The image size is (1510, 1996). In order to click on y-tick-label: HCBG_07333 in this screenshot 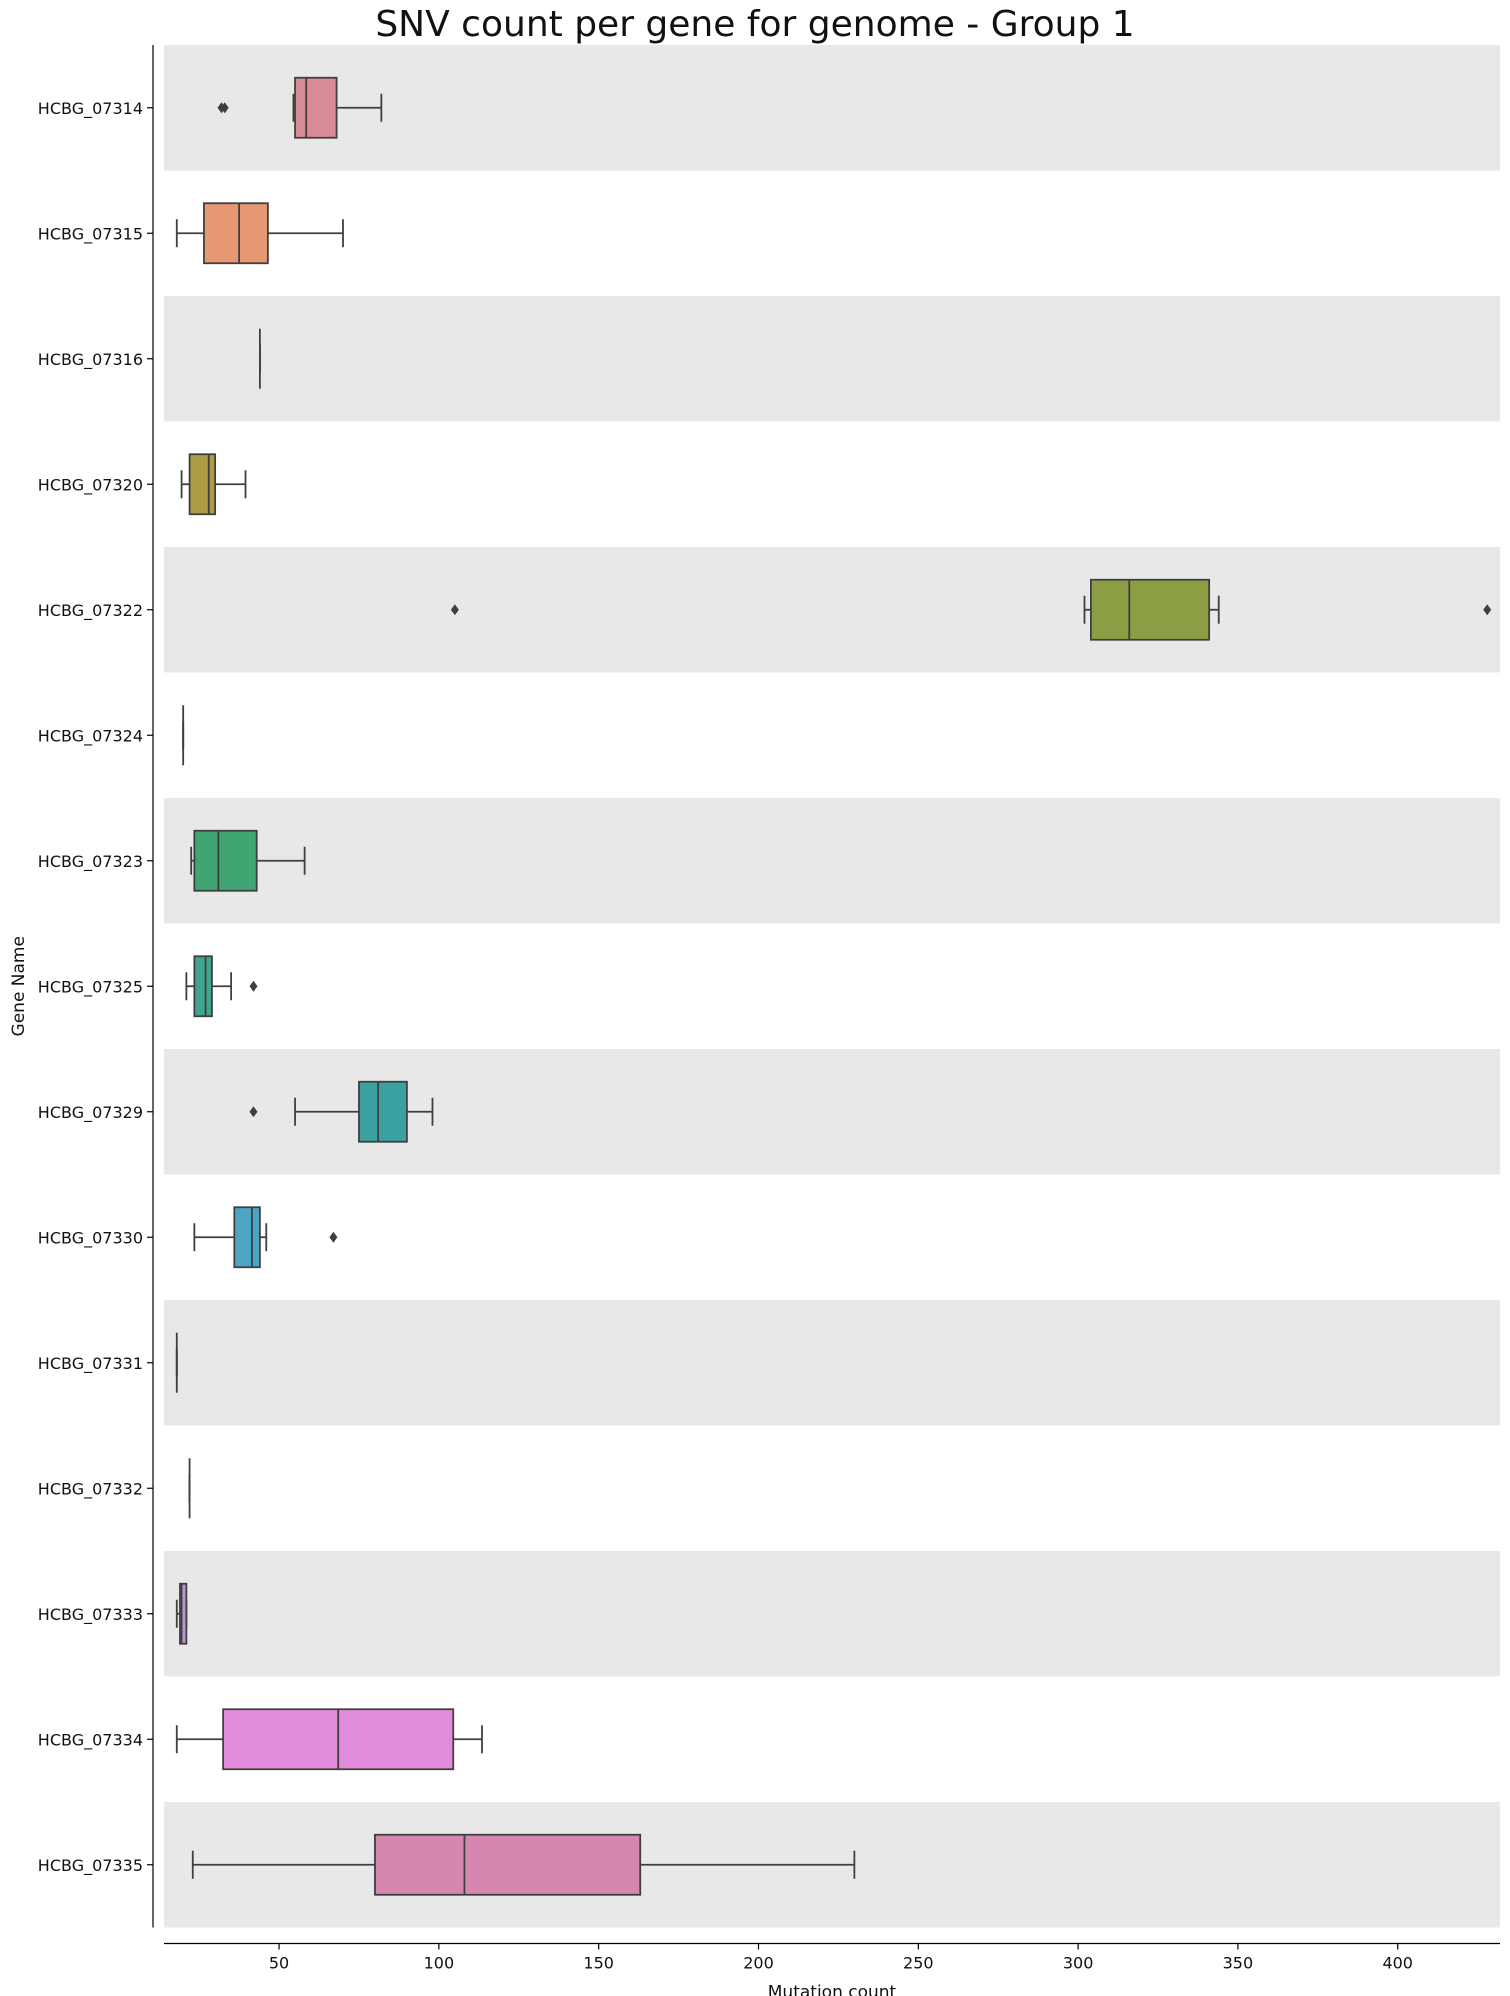, I will do `click(90, 1615)`.